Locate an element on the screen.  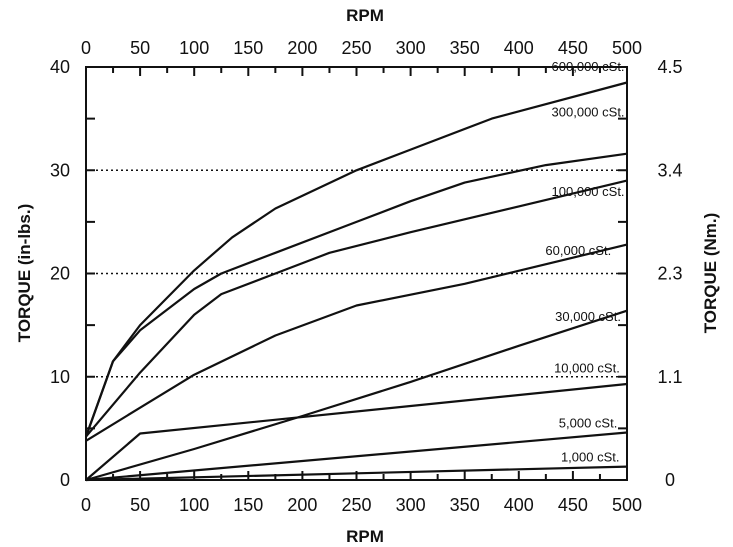
x-tick-label-bottom-450: 450 is located at coordinates (573, 505).